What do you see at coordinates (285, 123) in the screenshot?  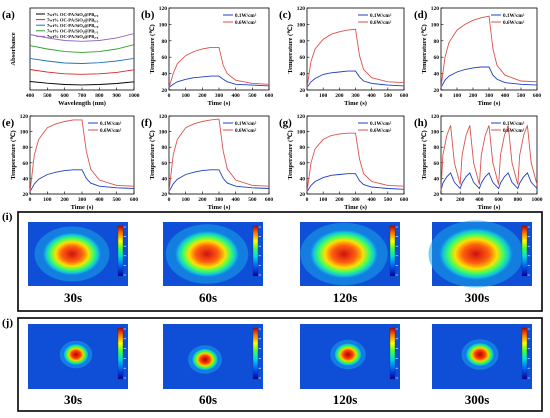 I see `panel-label: (g)` at bounding box center [285, 123].